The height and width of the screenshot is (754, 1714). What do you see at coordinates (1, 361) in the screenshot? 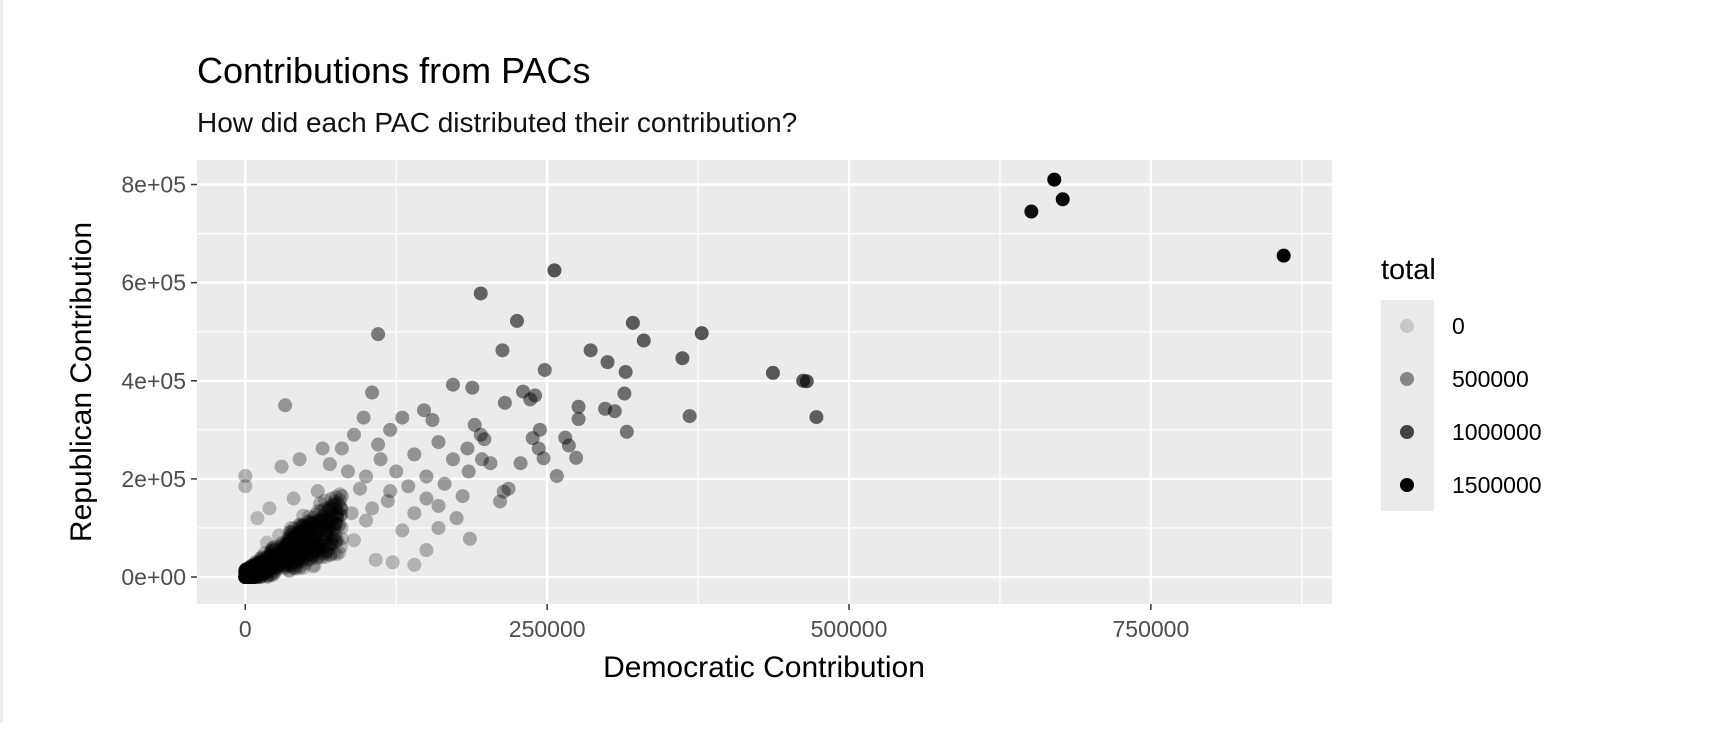
I see `left-divider` at bounding box center [1, 361].